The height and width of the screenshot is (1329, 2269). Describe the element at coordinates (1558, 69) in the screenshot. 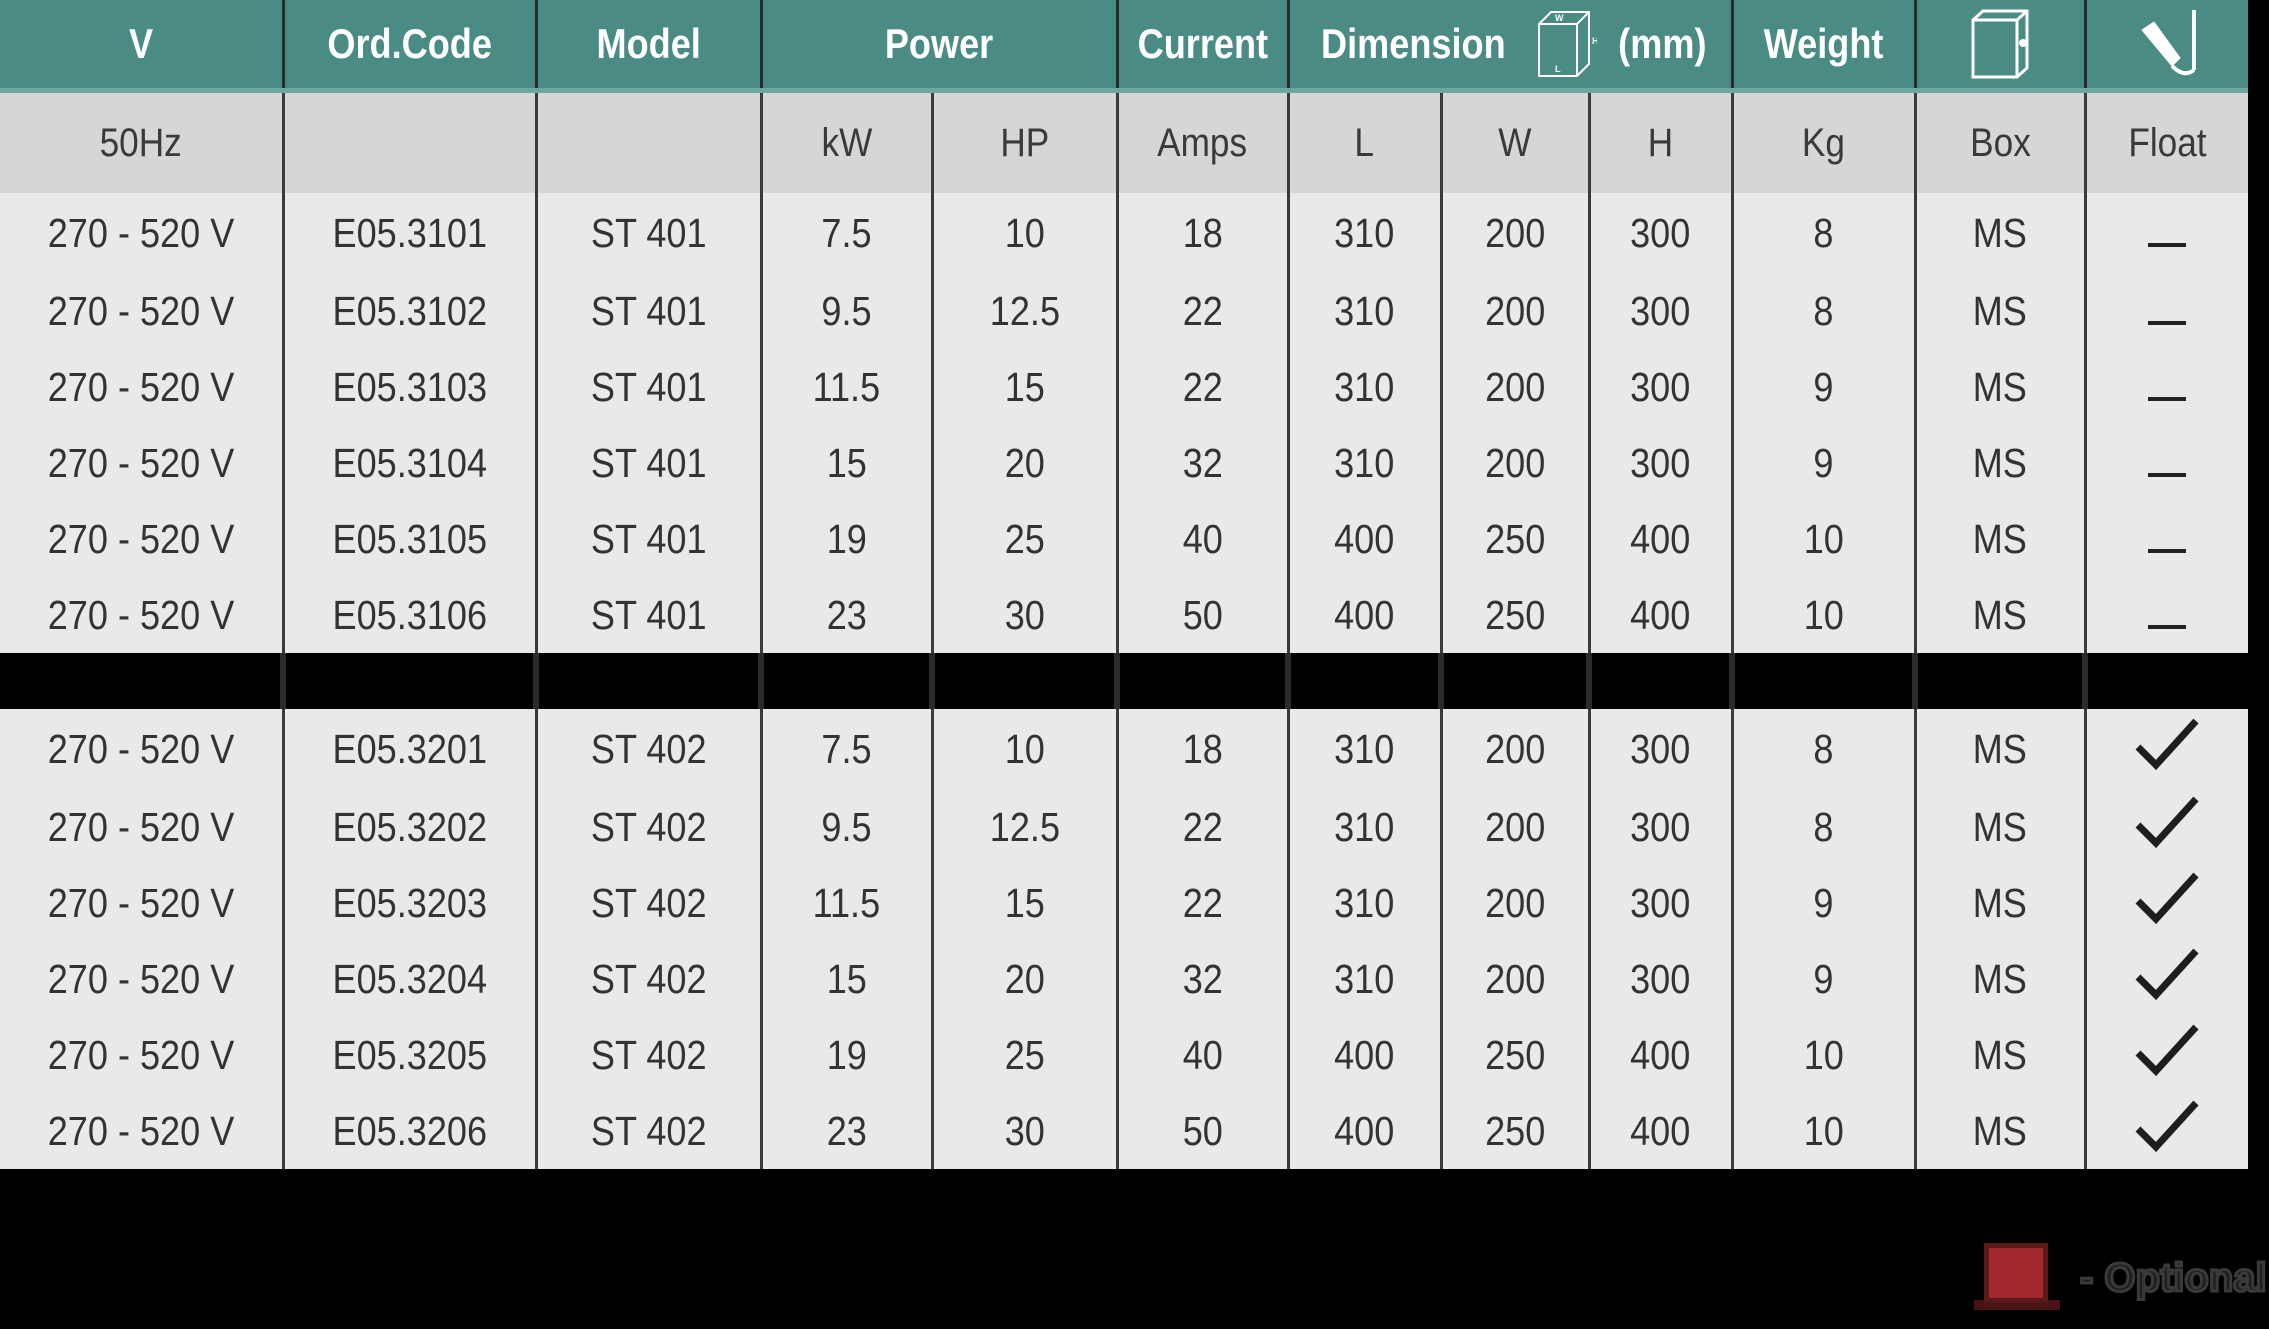

I see `svg-text: L` at that location.